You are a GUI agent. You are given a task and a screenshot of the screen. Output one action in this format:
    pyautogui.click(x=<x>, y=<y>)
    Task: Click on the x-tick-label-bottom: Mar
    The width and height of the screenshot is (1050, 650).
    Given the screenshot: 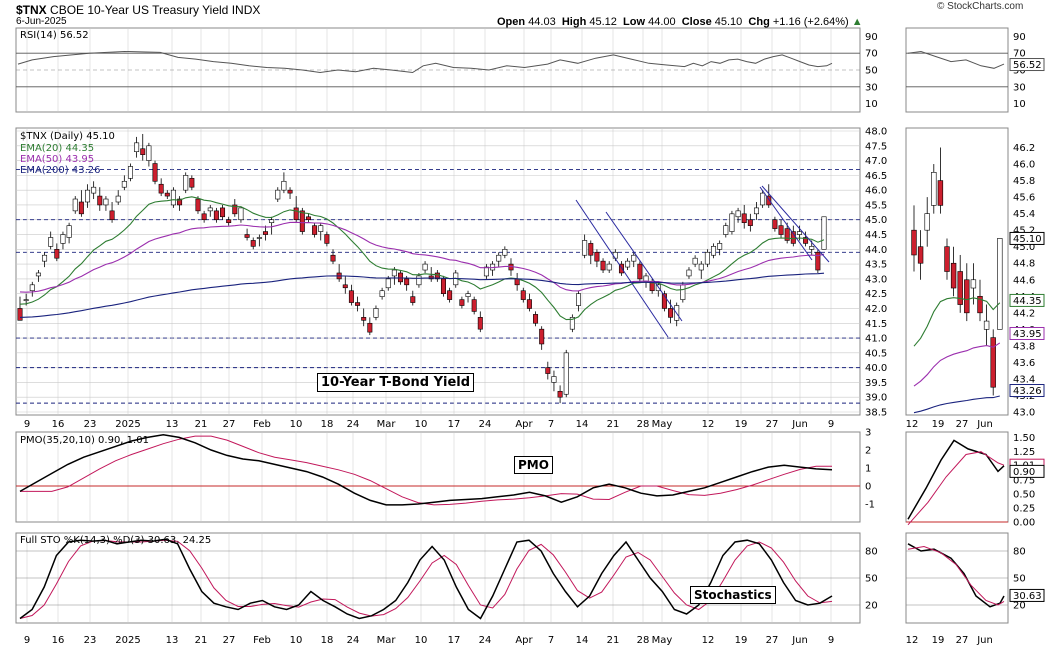 What is the action you would take?
    pyautogui.click(x=387, y=640)
    